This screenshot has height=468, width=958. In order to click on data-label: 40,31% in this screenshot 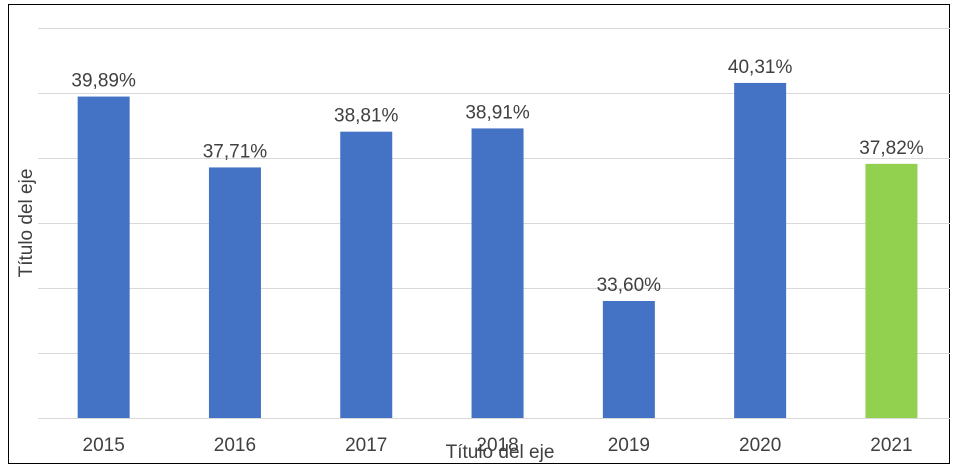, I will do `click(760, 67)`.